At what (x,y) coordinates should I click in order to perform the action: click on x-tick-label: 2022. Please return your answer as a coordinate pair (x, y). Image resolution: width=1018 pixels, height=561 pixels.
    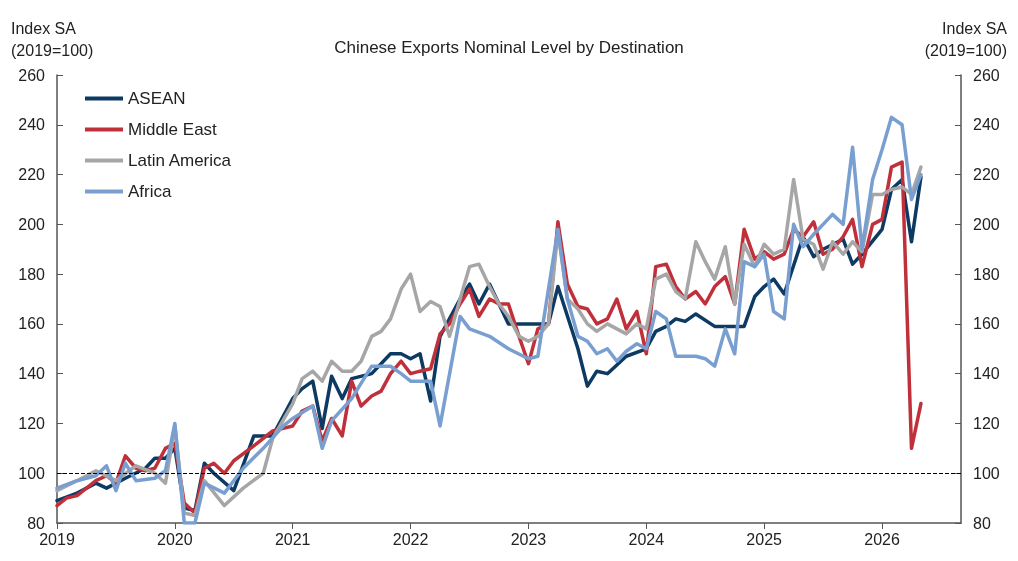
    Looking at the image, I should click on (410, 539).